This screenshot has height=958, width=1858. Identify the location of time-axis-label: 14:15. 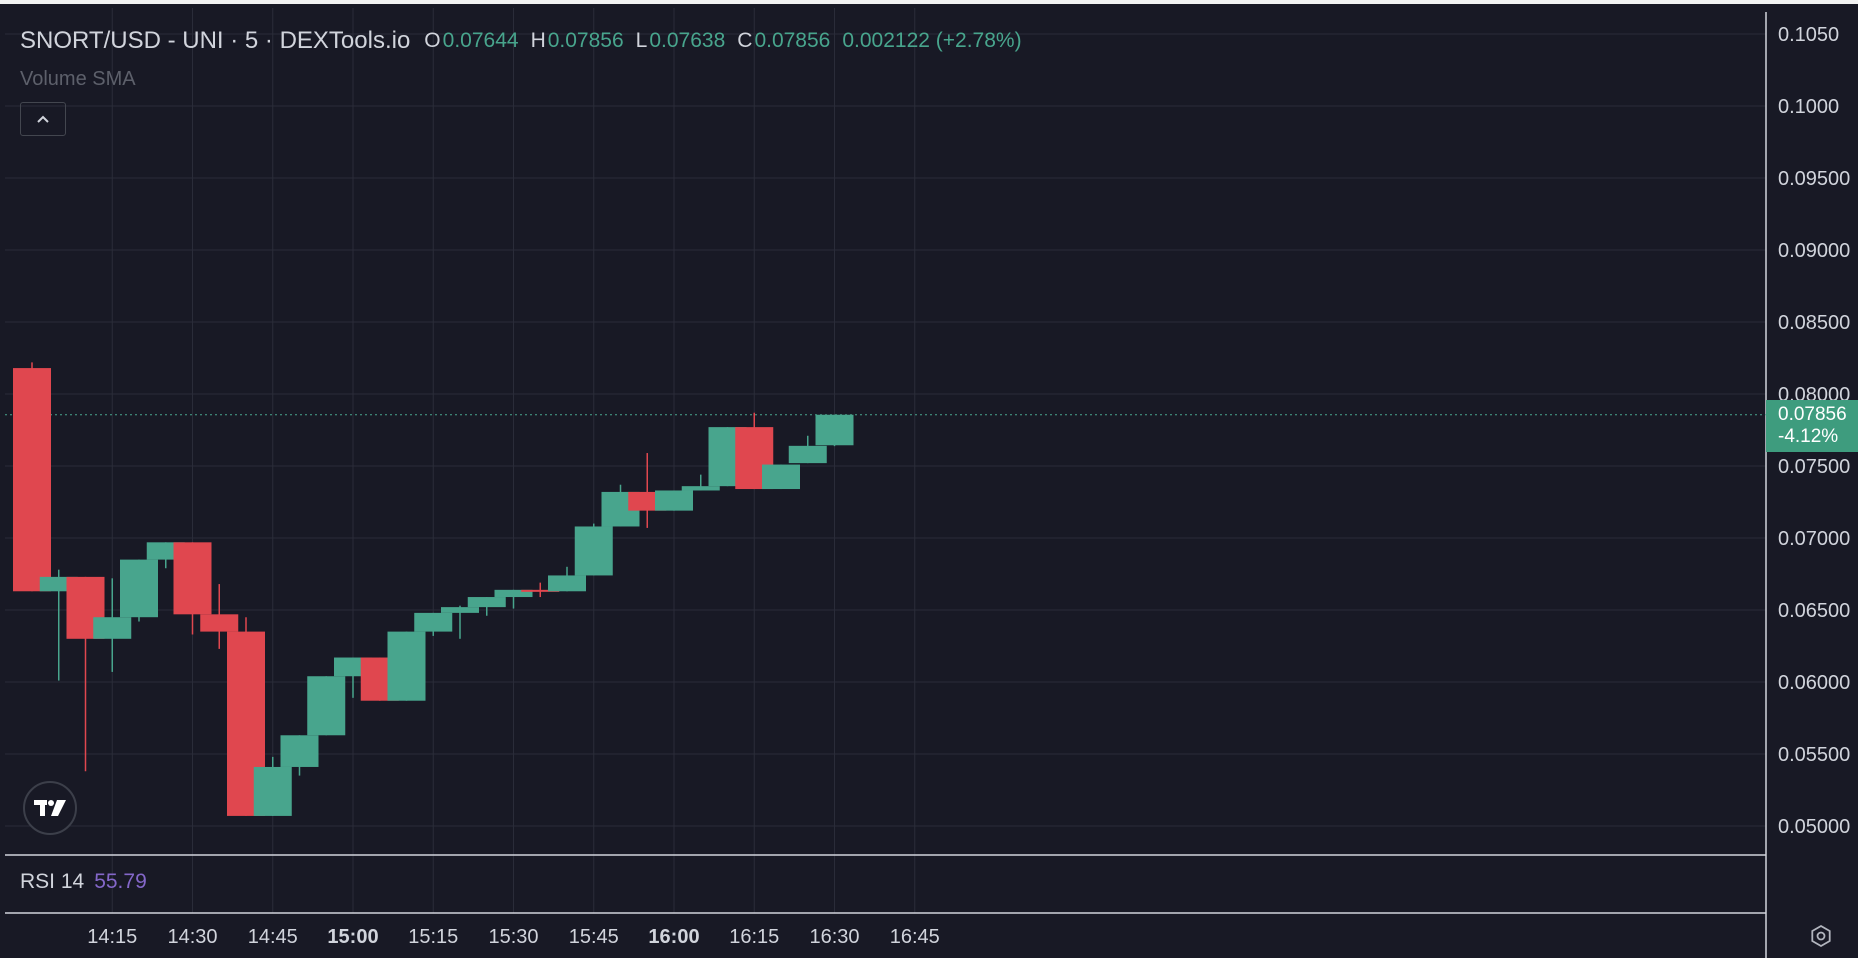
(112, 937).